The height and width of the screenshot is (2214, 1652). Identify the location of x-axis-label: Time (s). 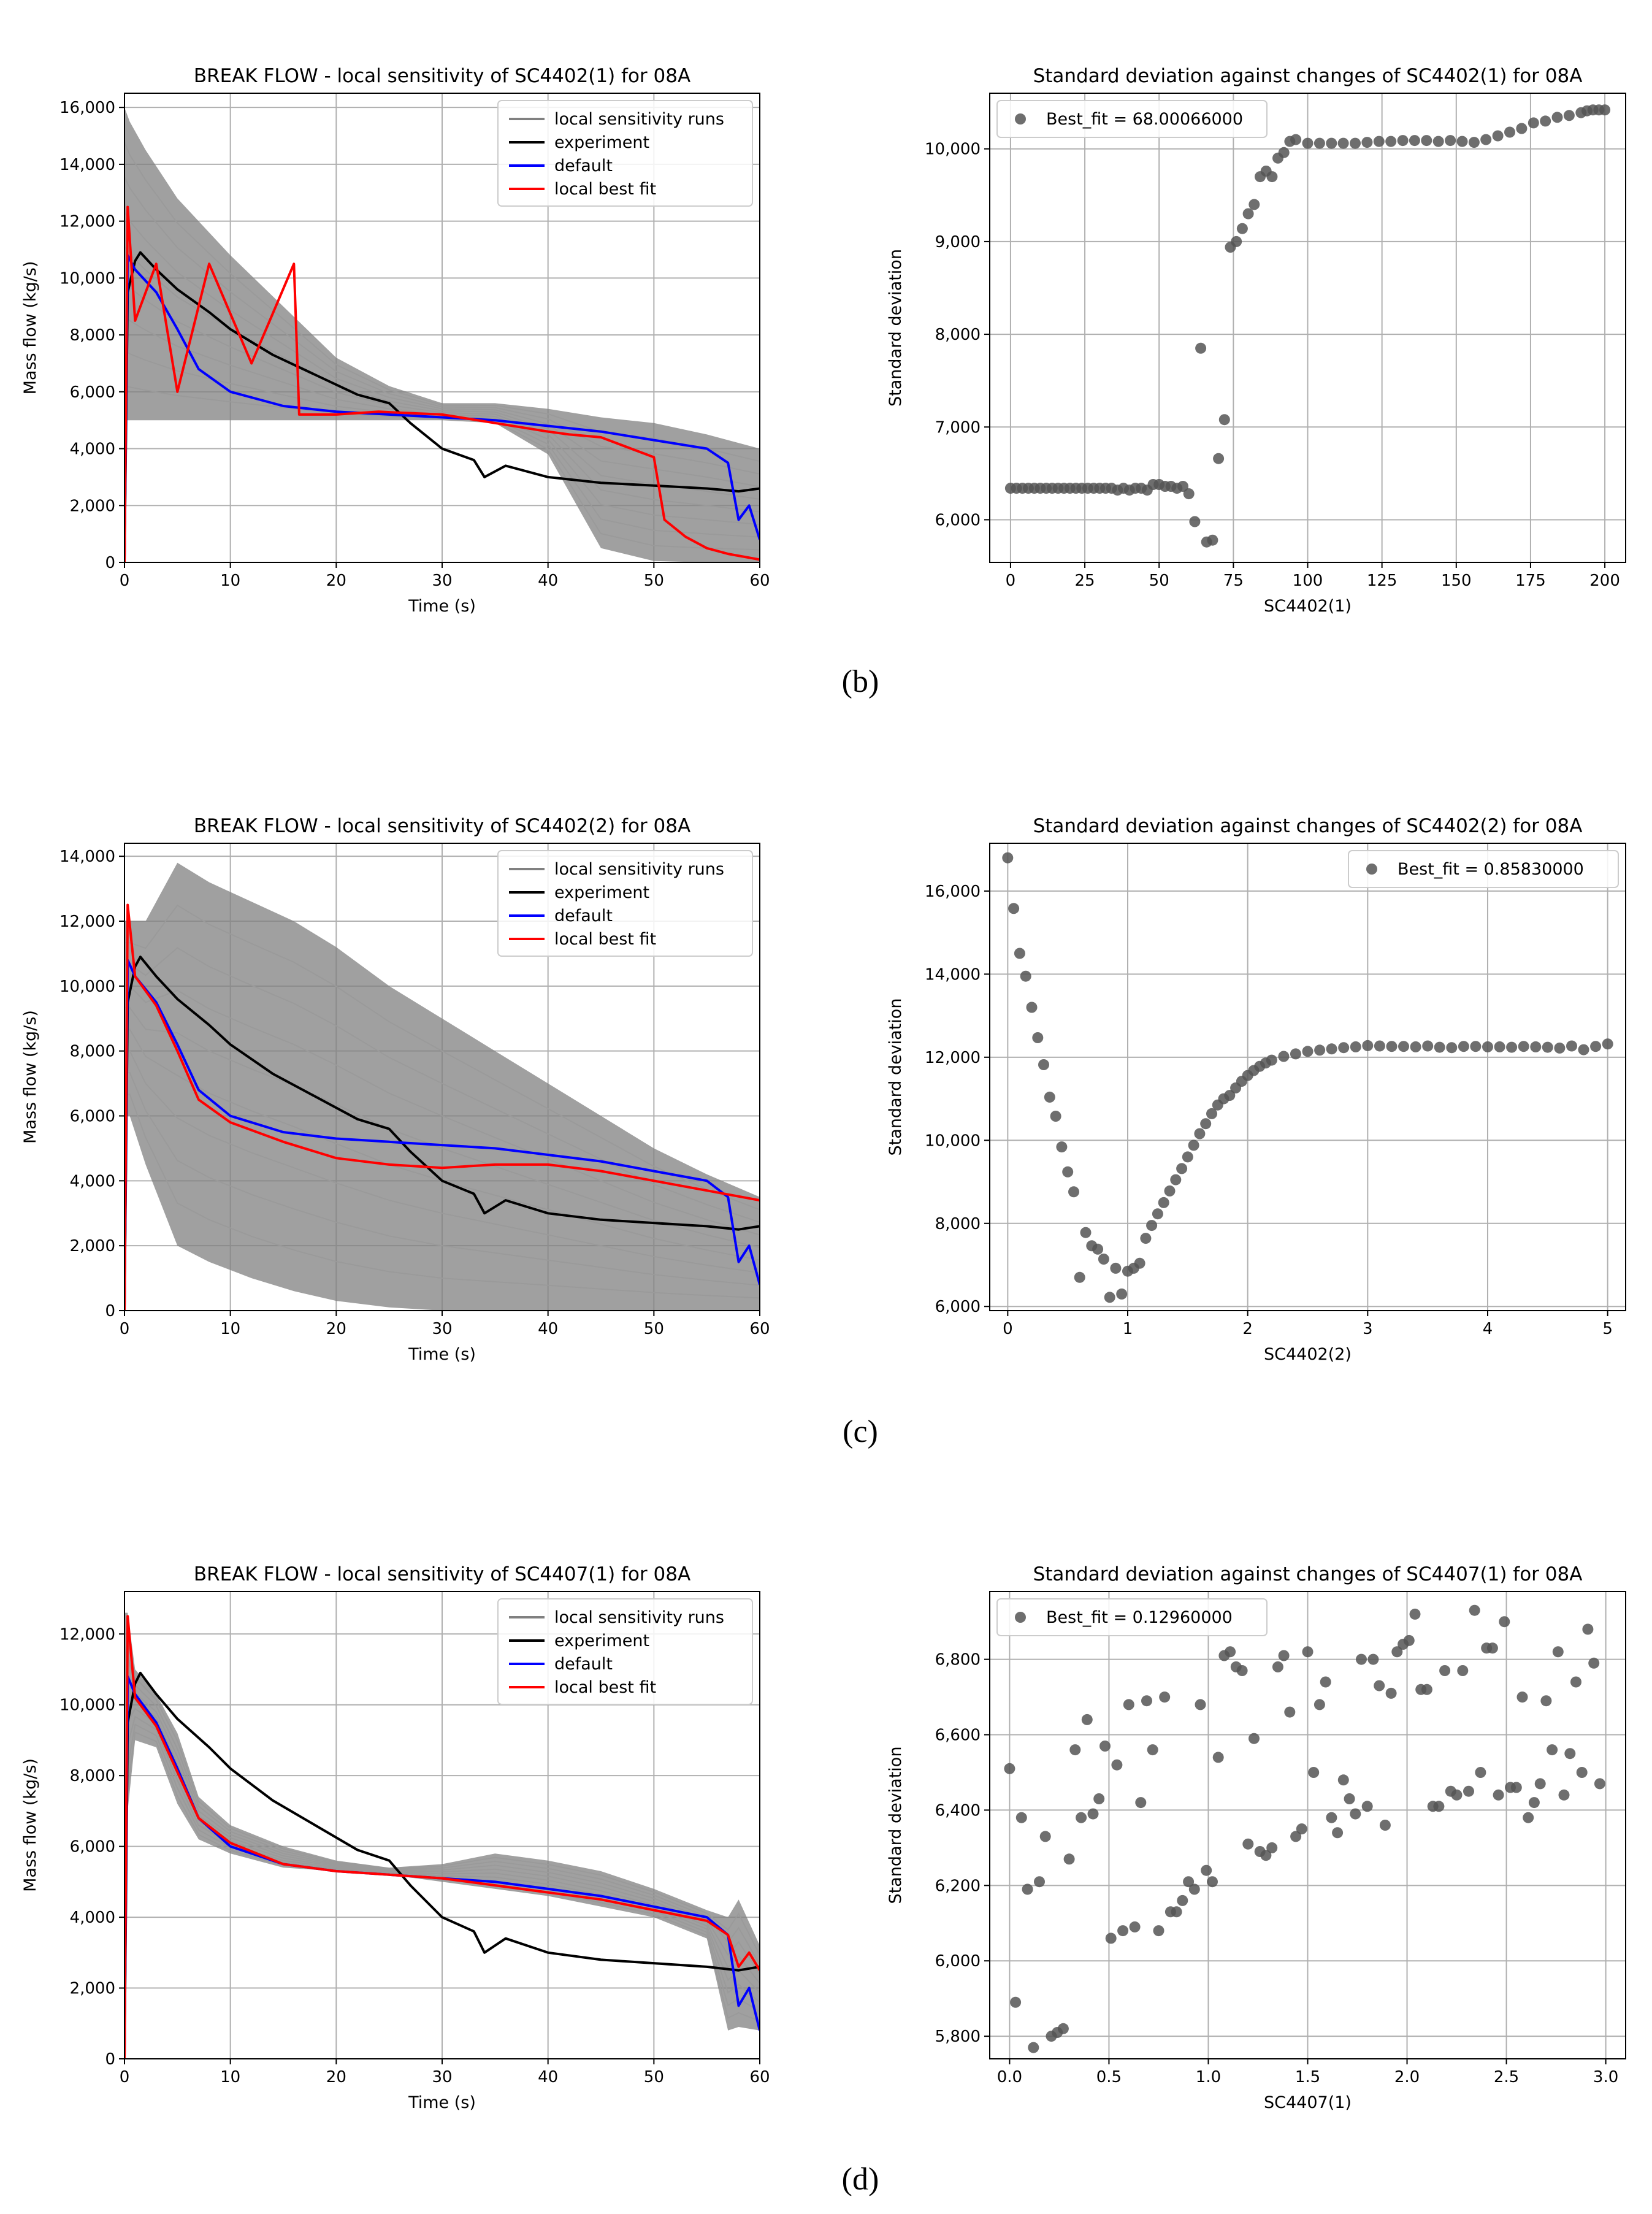
(442, 606).